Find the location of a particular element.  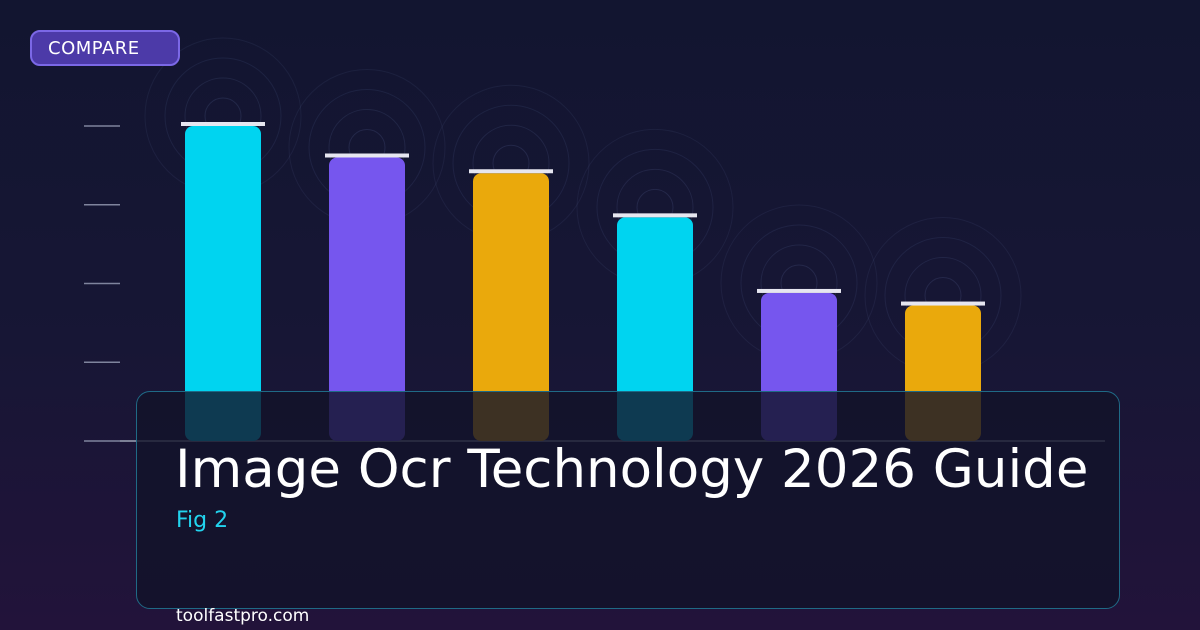

page-title: Image Ocr Technology 2026 Guide is located at coordinates (632, 469).